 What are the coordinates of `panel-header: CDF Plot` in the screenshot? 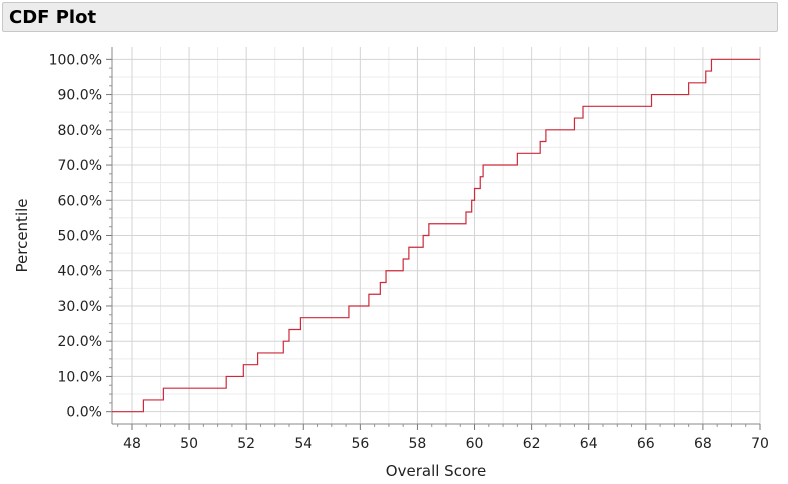 It's located at (390, 17).